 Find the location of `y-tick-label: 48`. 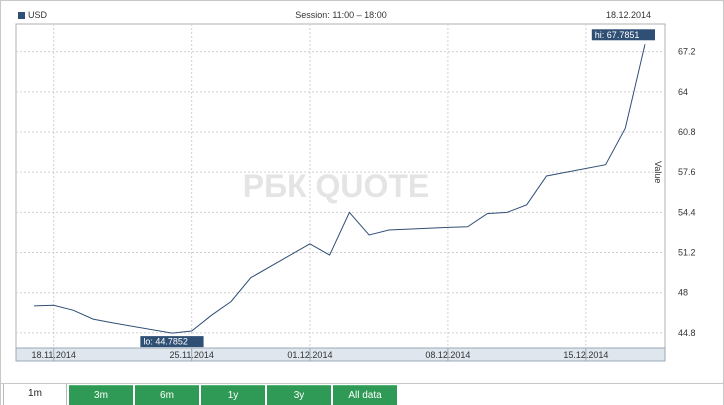

y-tick-label: 48 is located at coordinates (683, 293).